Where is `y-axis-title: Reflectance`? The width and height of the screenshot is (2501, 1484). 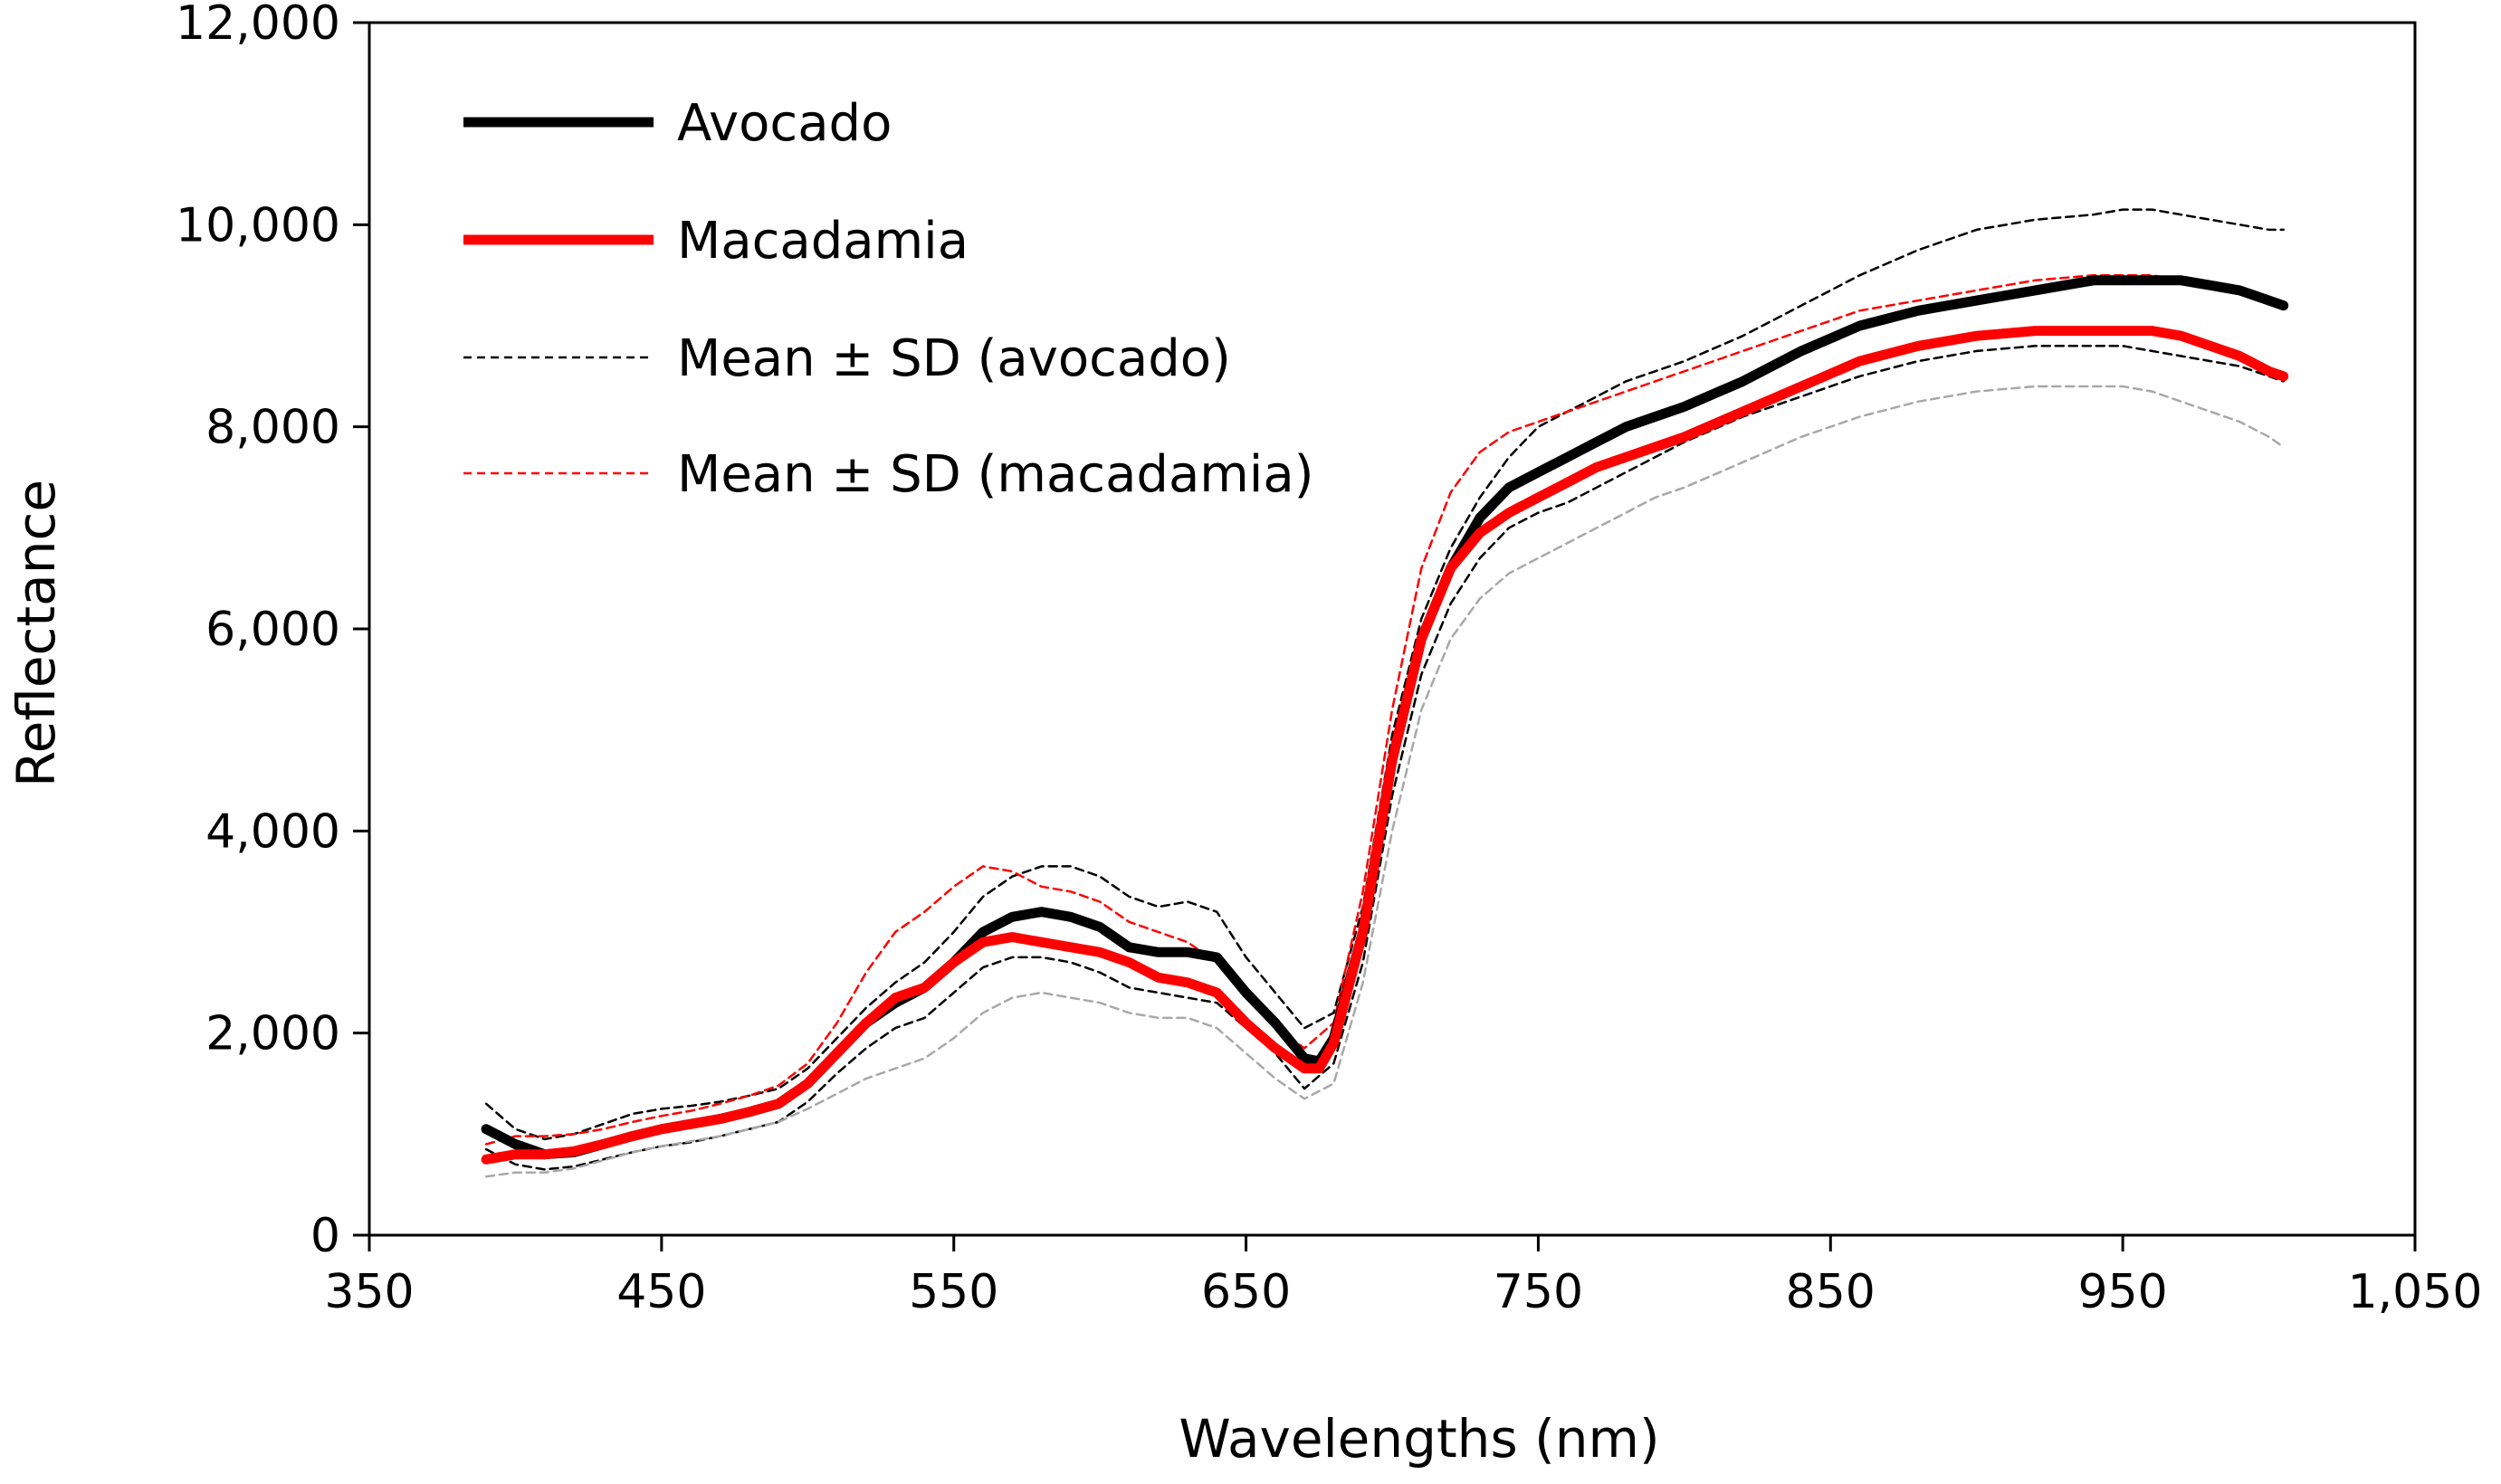 y-axis-title: Reflectance is located at coordinates (36, 633).